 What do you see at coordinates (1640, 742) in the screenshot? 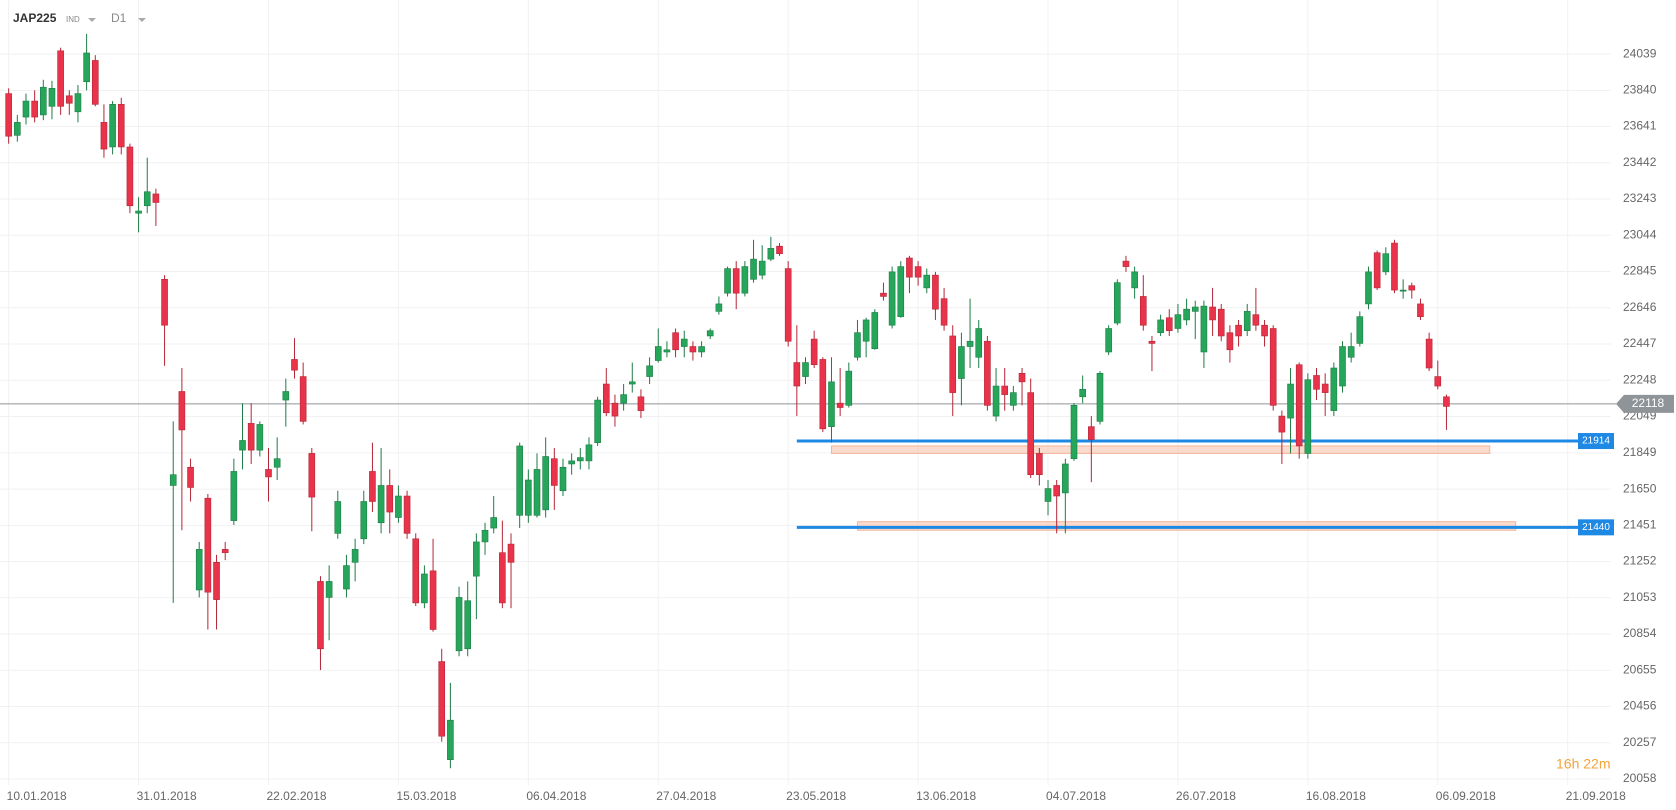
I see `y-tick-label: 20257` at bounding box center [1640, 742].